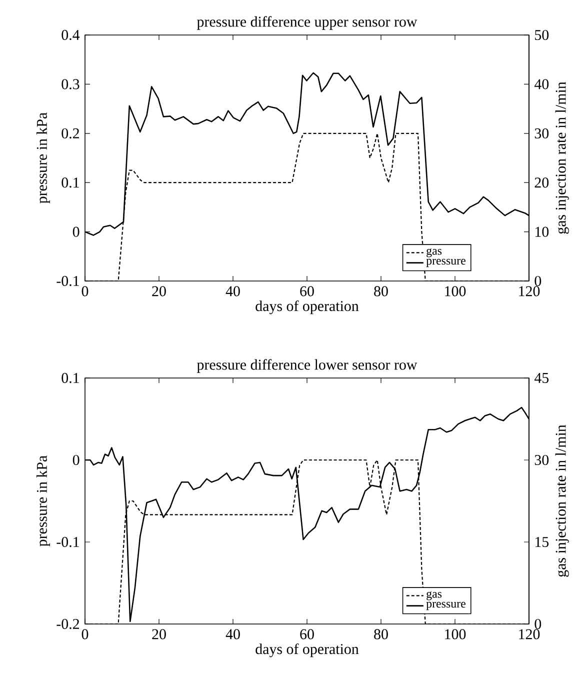  What do you see at coordinates (67, 624) in the screenshot?
I see `y-tick-label: -0.2` at bounding box center [67, 624].